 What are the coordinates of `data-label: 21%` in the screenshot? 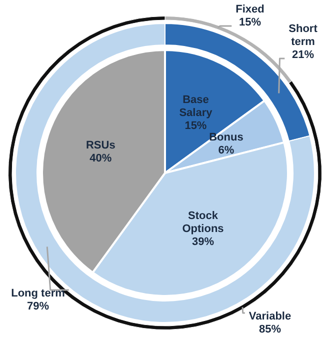 It's located at (303, 55).